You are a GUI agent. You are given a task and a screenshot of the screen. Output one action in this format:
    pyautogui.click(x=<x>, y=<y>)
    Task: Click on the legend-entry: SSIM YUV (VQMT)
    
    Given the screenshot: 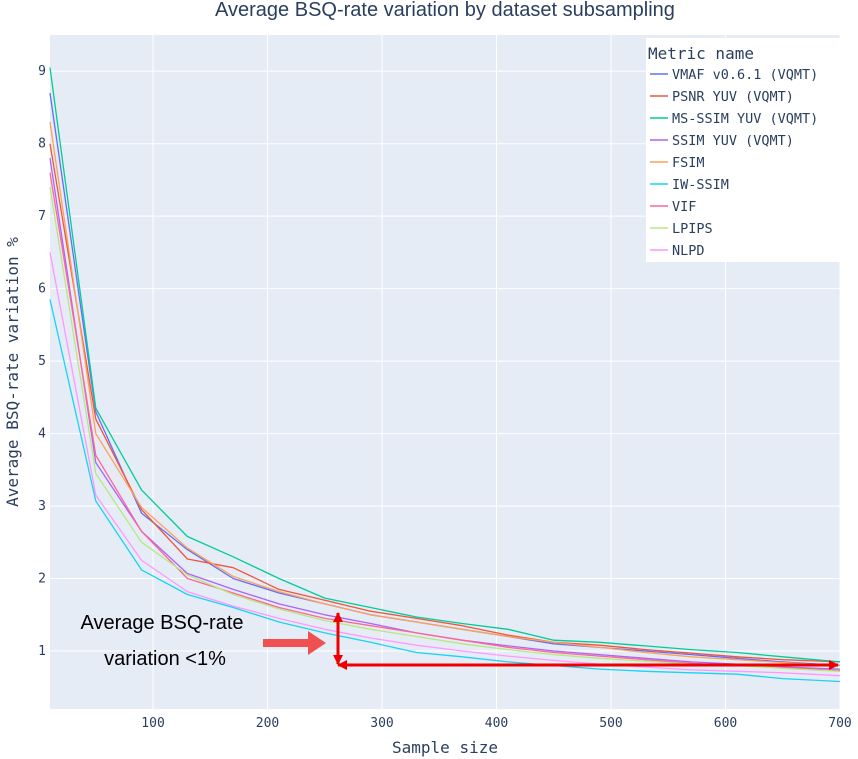 What is the action you would take?
    pyautogui.click(x=733, y=141)
    